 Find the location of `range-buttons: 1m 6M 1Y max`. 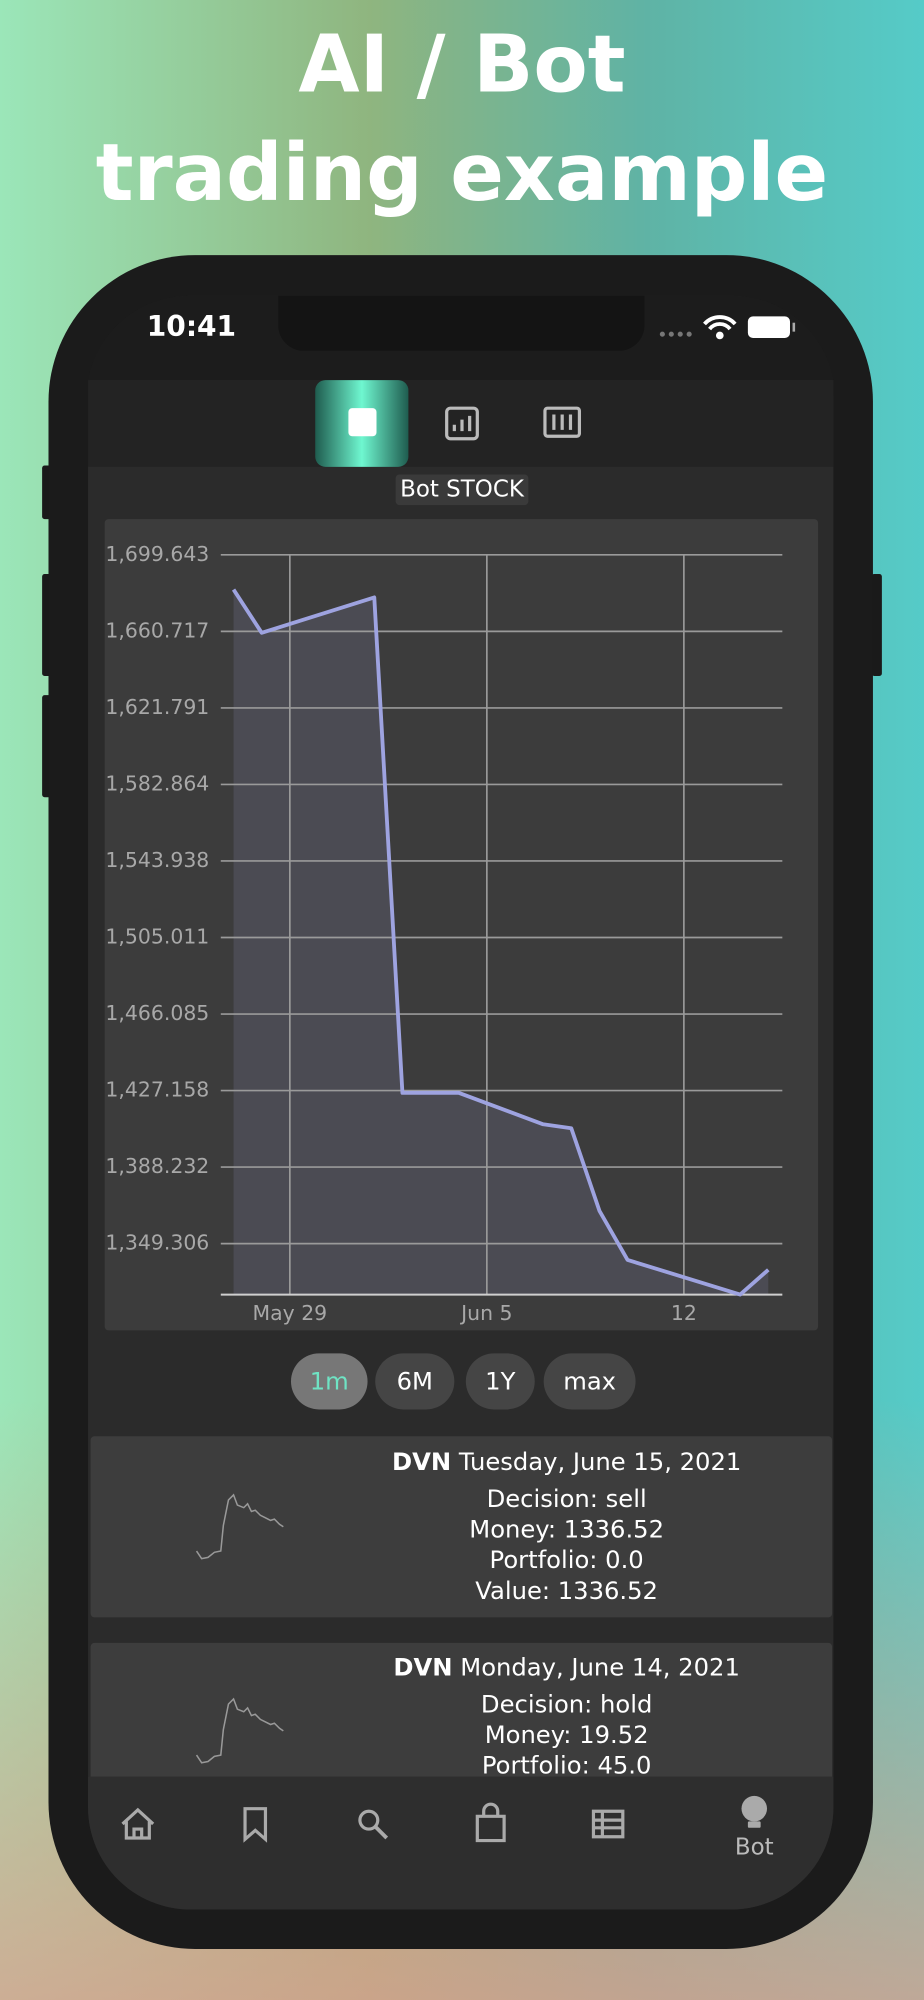

range-buttons: 1m 6M 1Y max is located at coordinates (463, 1381).